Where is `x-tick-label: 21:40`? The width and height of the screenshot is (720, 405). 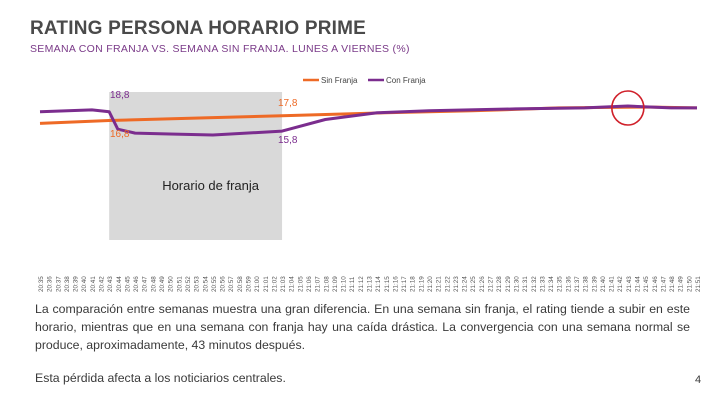 x-tick-label: 21:40 is located at coordinates (603, 284).